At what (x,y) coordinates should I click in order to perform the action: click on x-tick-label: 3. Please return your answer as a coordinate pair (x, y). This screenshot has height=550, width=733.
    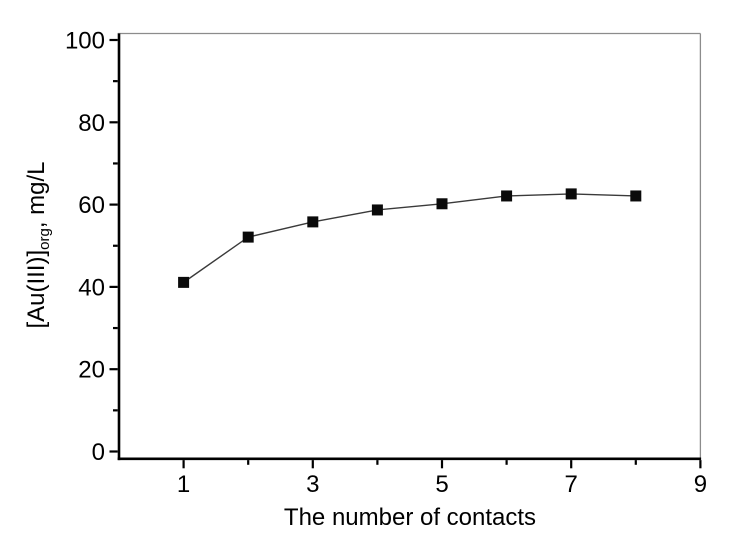
    Looking at the image, I should click on (312, 484).